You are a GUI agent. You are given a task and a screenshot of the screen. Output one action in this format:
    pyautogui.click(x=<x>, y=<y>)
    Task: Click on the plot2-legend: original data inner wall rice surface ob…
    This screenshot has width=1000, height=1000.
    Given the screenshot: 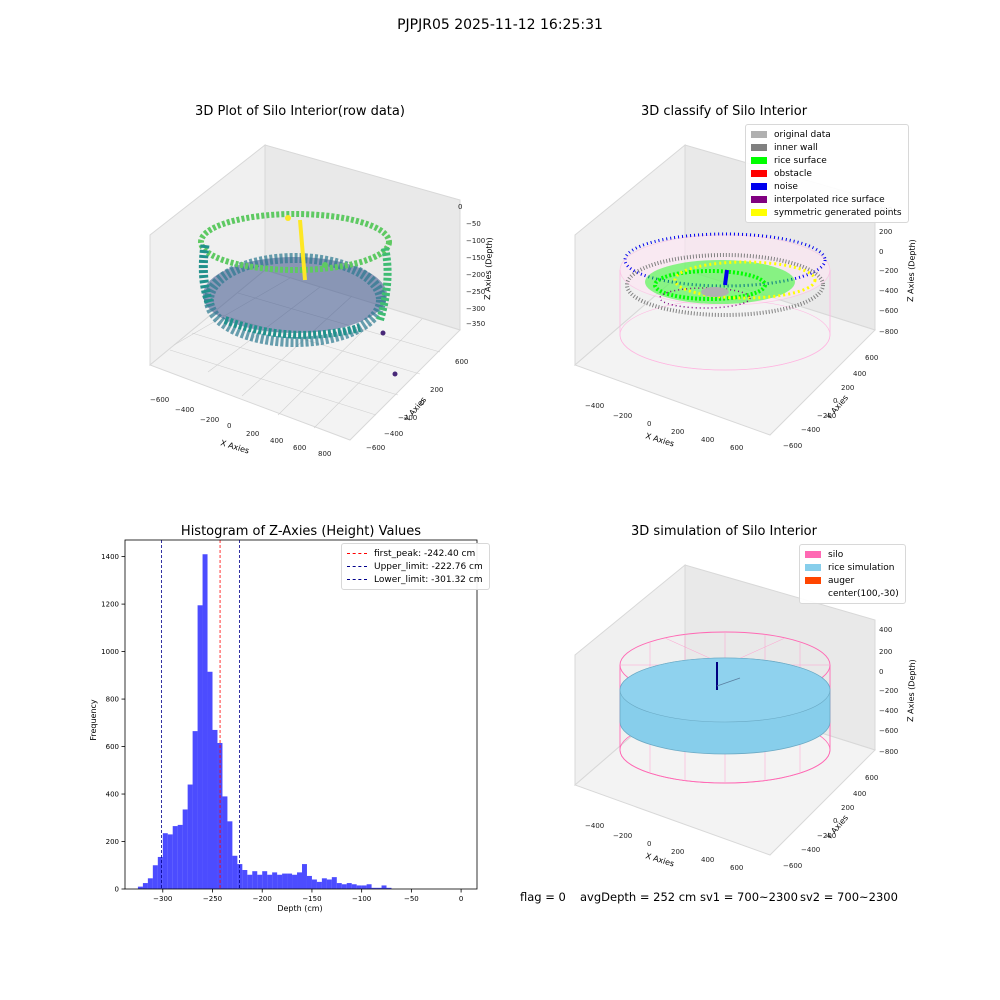 What is the action you would take?
    pyautogui.click(x=827, y=173)
    